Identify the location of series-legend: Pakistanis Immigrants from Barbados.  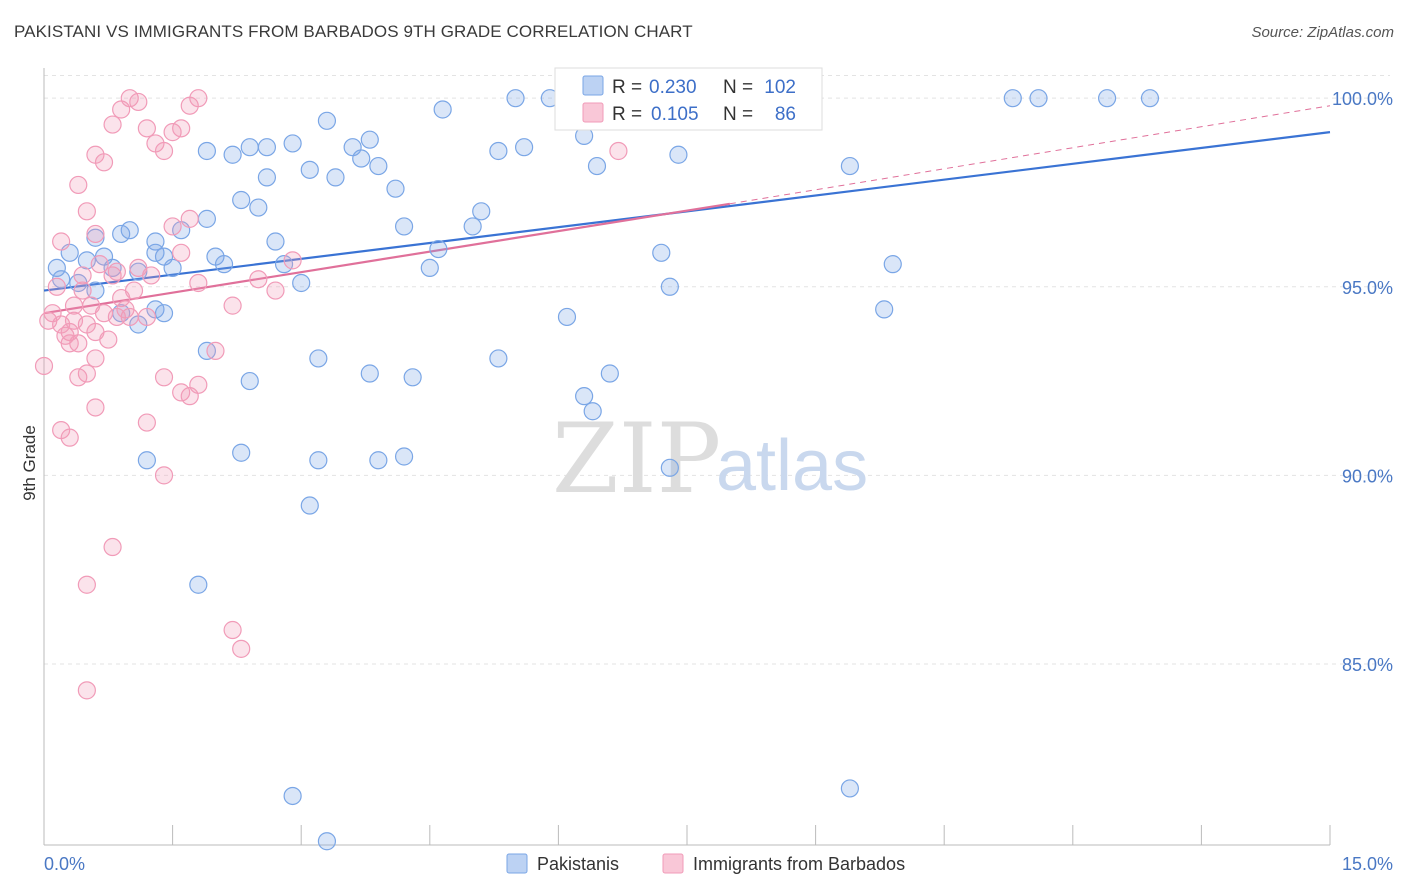
(705, 863).